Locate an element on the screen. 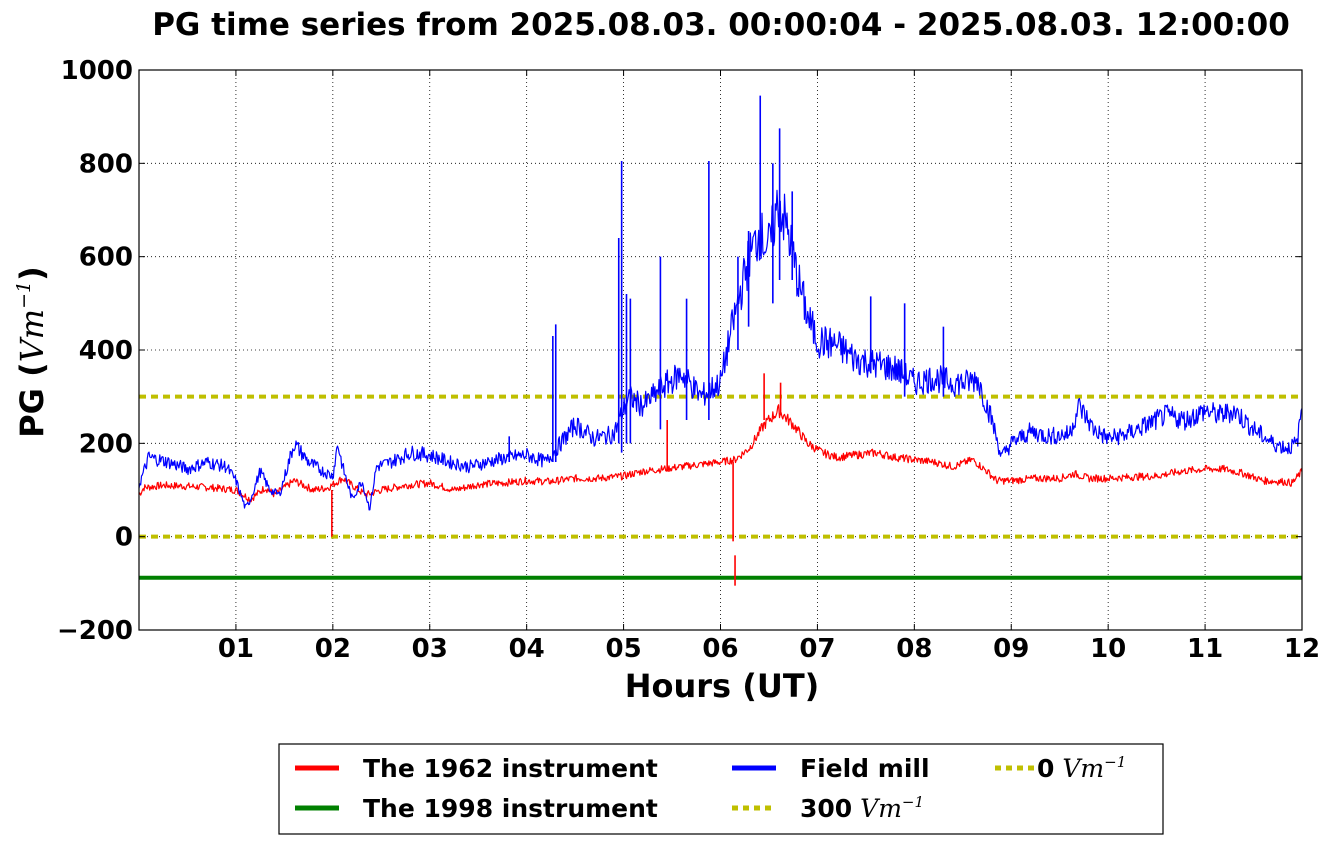  y-tick-label: −200 is located at coordinates (95, 631).